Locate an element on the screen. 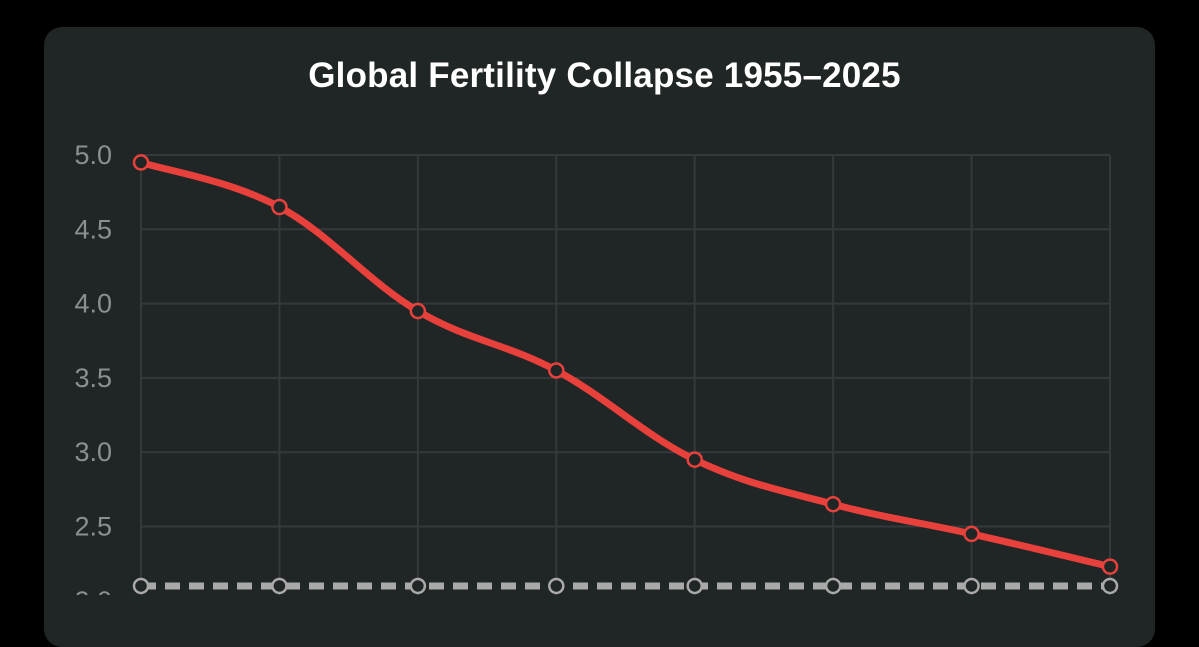 This screenshot has height=647, width=1199. y-tick-label: 2.0 is located at coordinates (93, 590).